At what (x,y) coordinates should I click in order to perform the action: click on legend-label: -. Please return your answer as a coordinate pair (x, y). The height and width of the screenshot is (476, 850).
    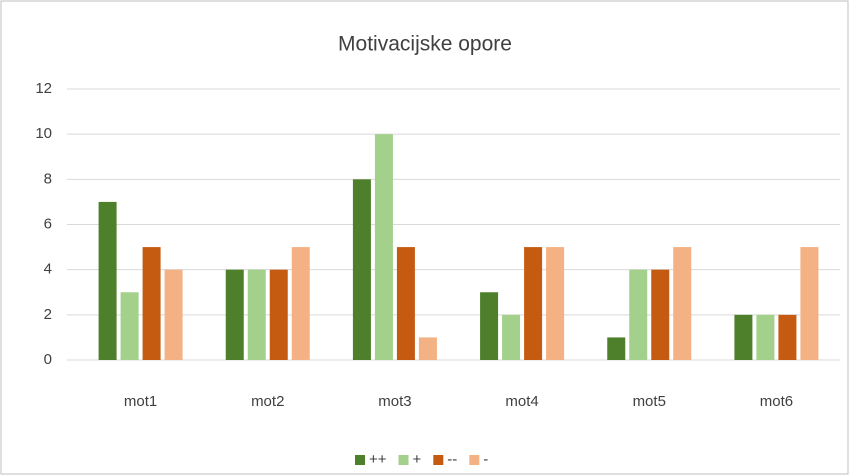
    Looking at the image, I should click on (485, 459).